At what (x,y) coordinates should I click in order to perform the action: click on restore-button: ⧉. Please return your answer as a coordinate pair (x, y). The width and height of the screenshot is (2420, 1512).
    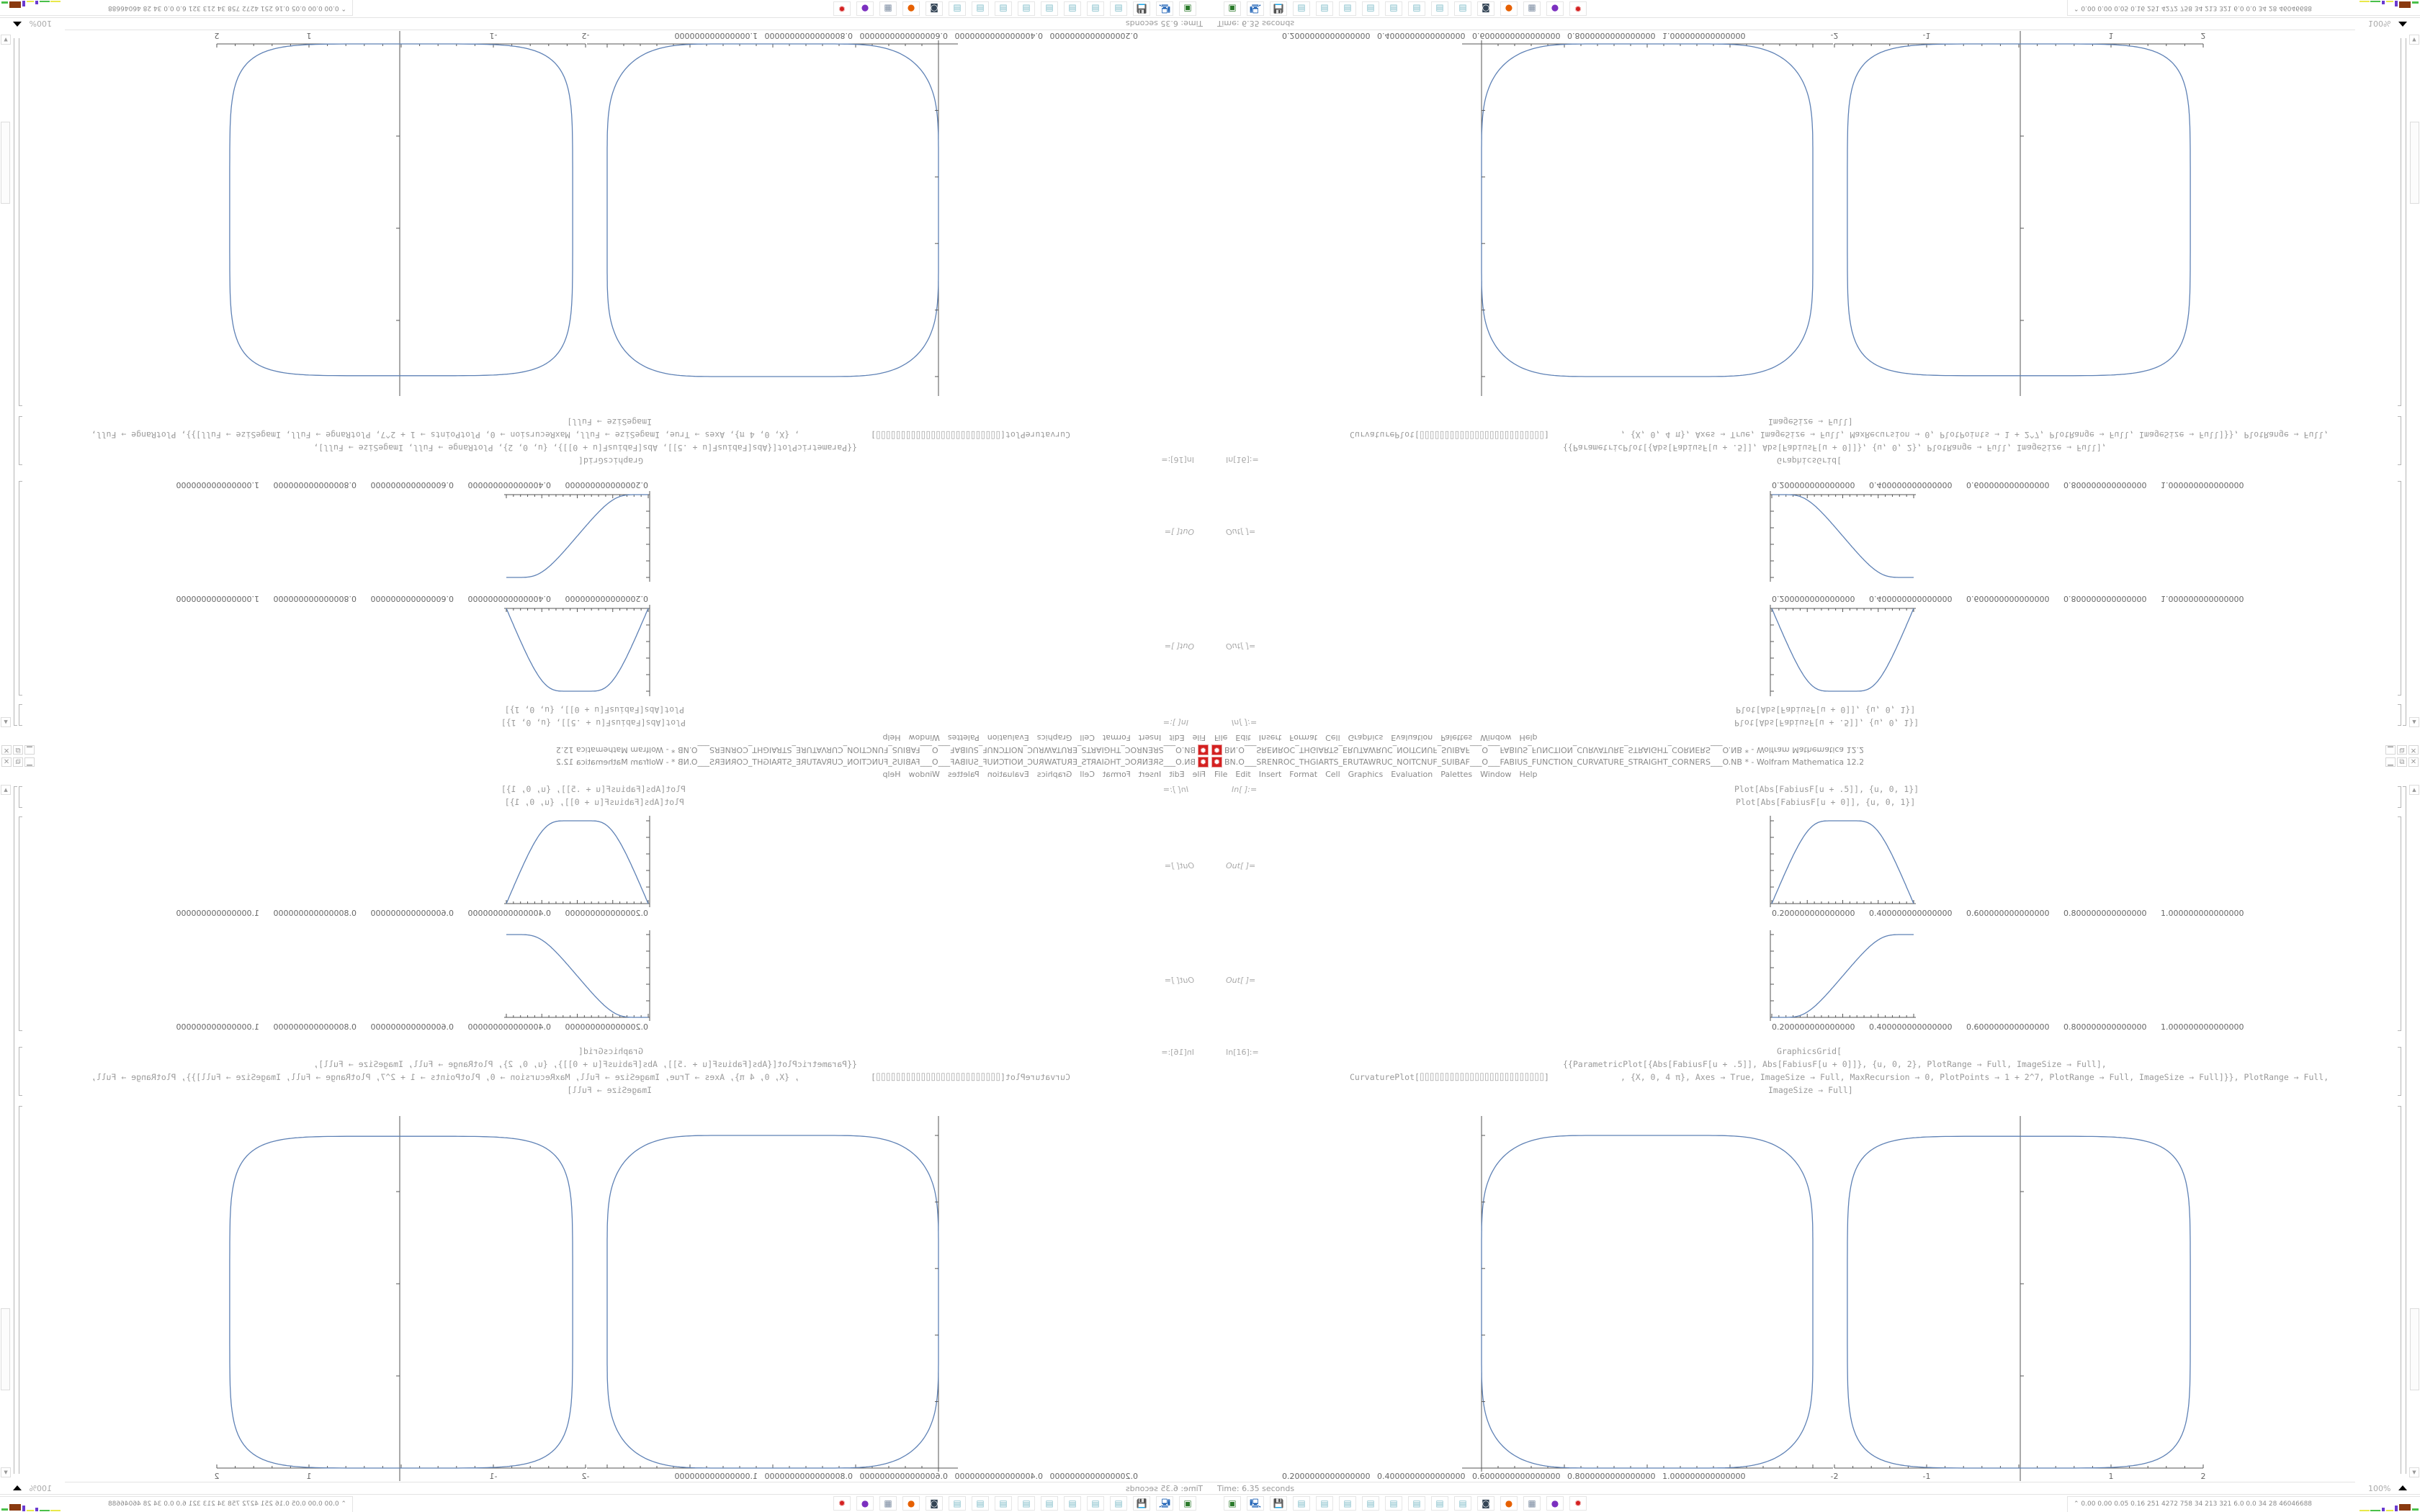
    Looking at the image, I should click on (2402, 762).